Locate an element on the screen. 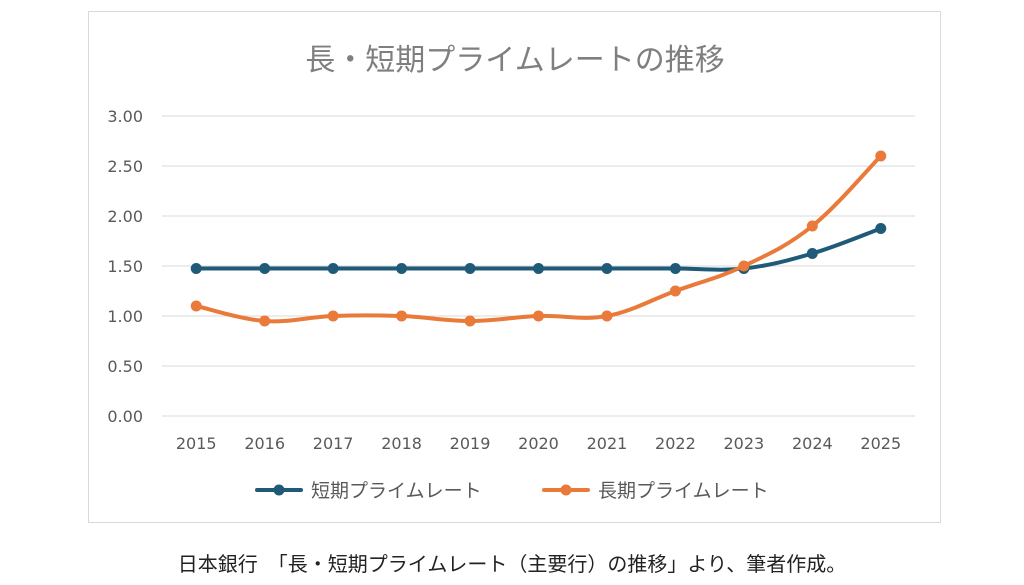  x-tick-label: 2023 is located at coordinates (744, 443).